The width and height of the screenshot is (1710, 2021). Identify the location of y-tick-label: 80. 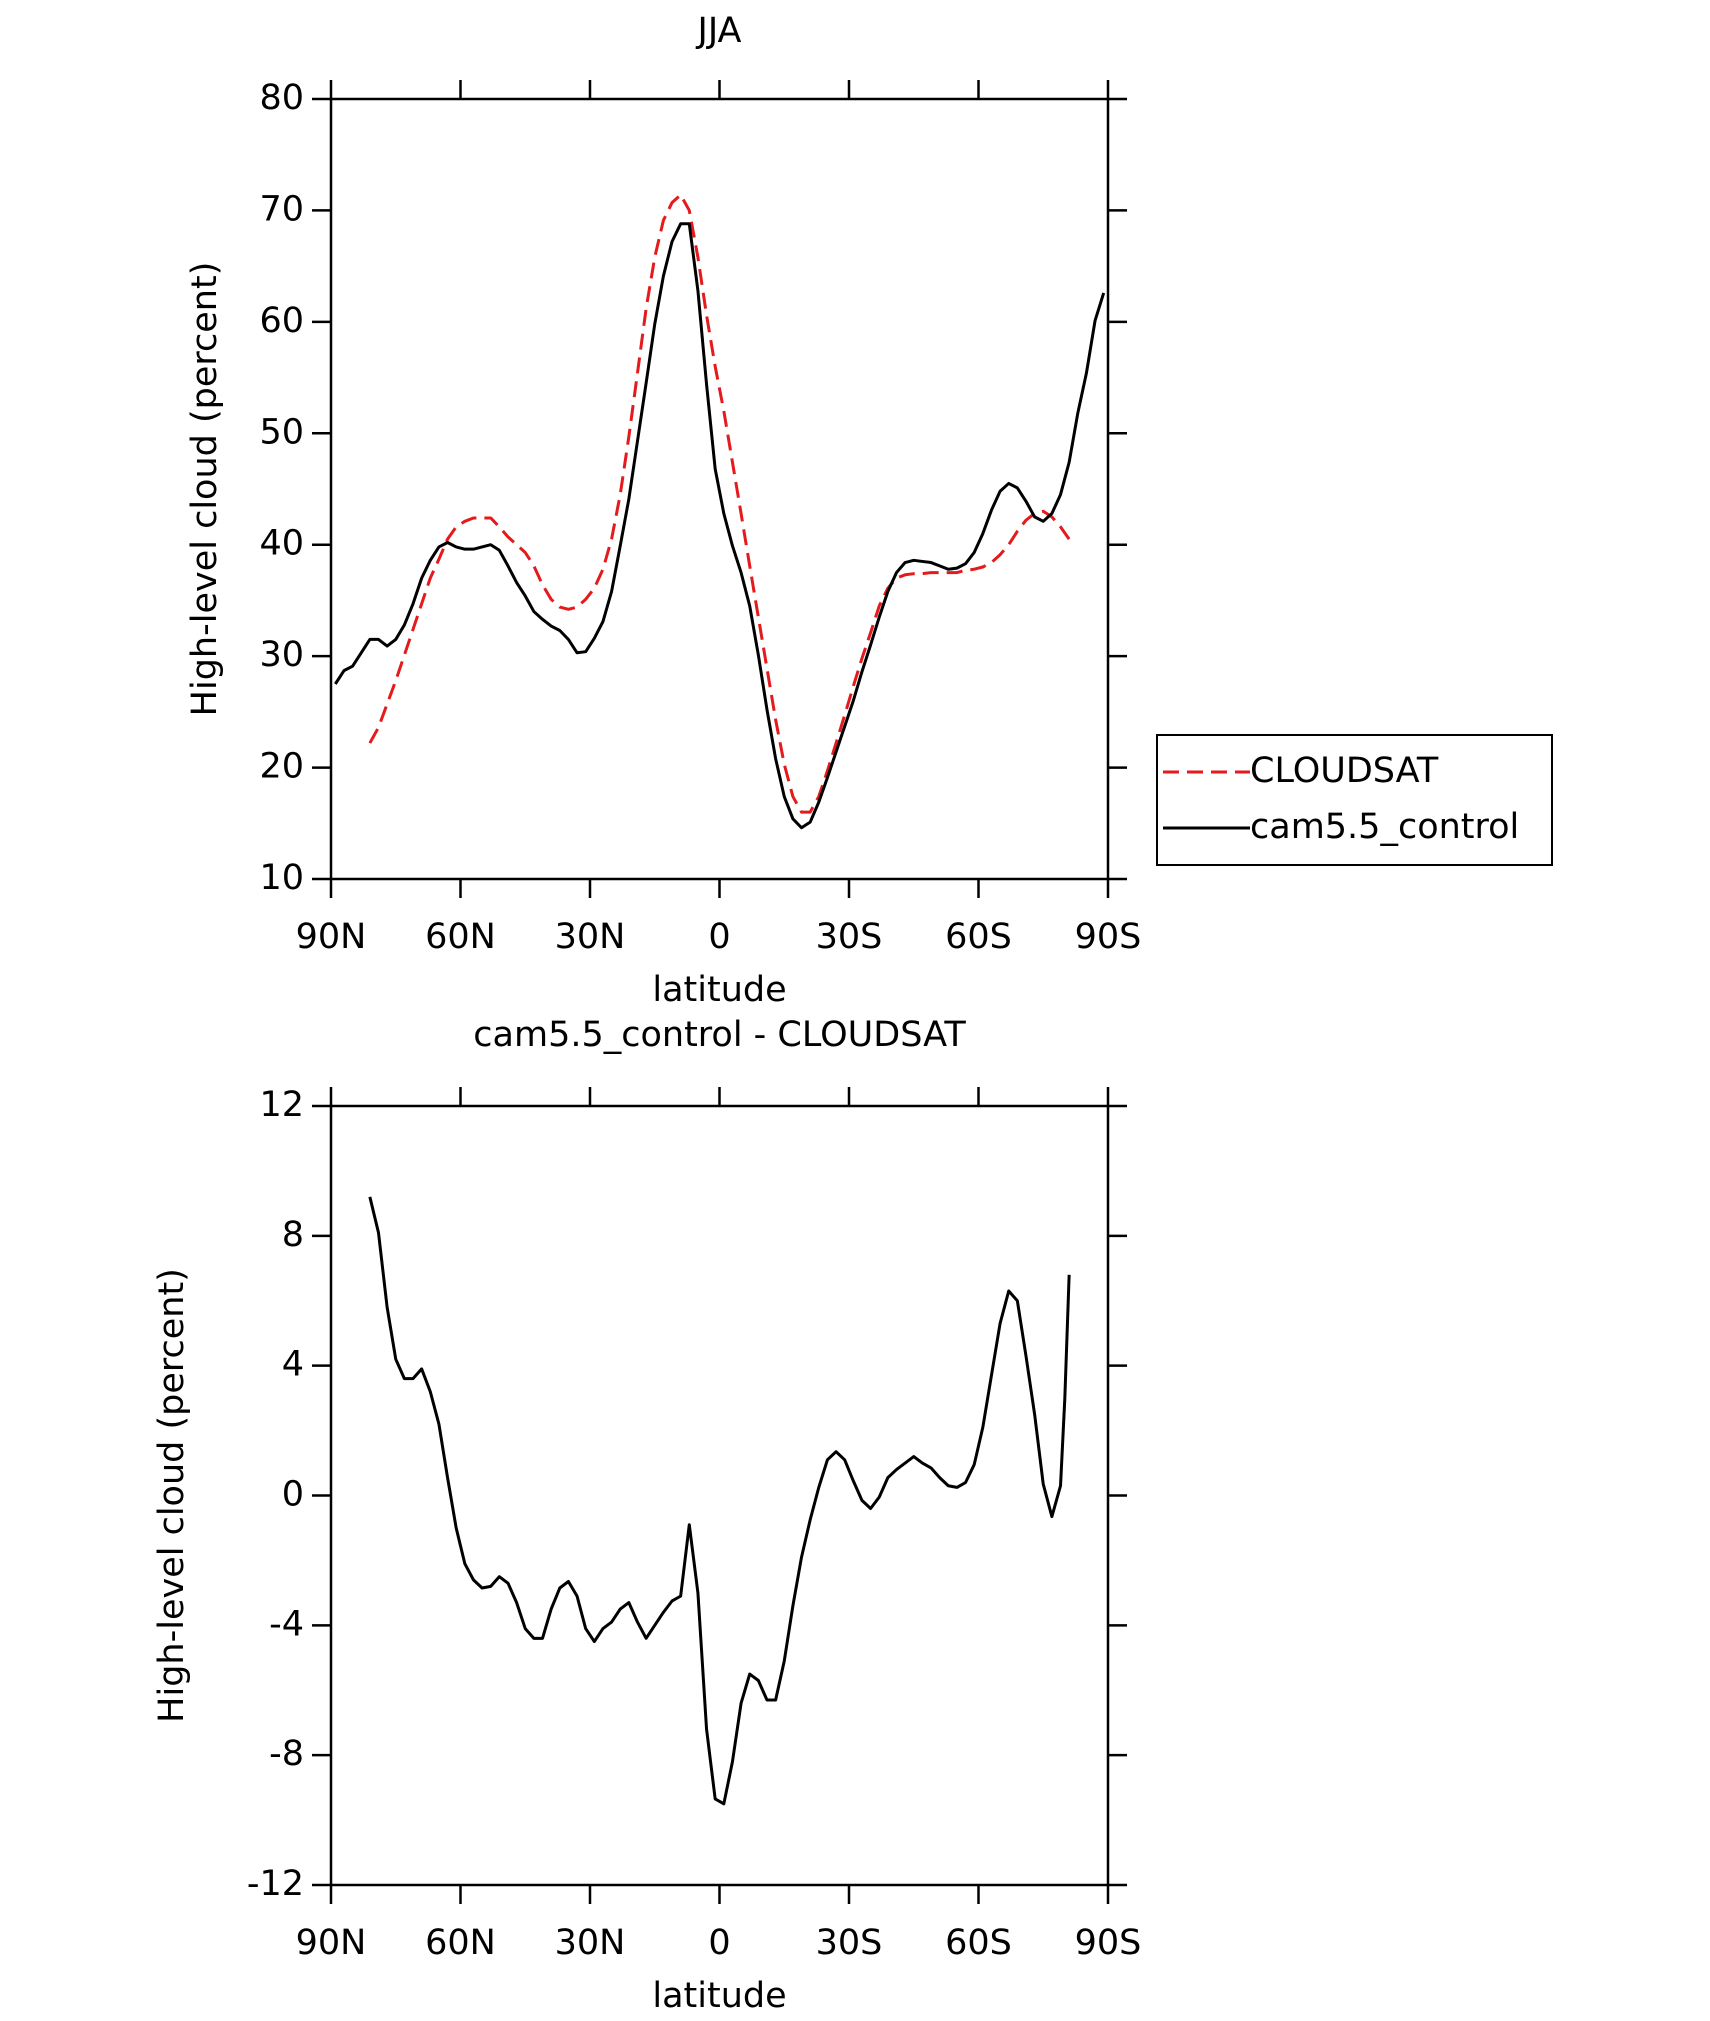
(281, 98).